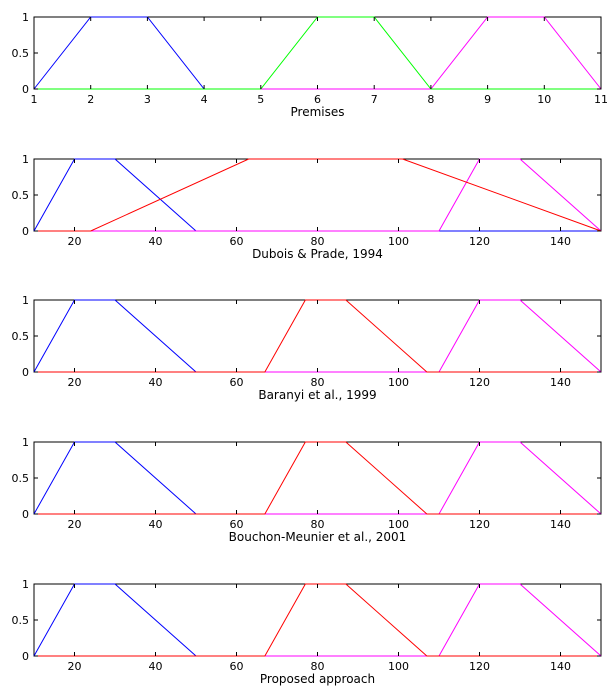  I want to click on x-axis-label: Proposed approach, so click(317, 679).